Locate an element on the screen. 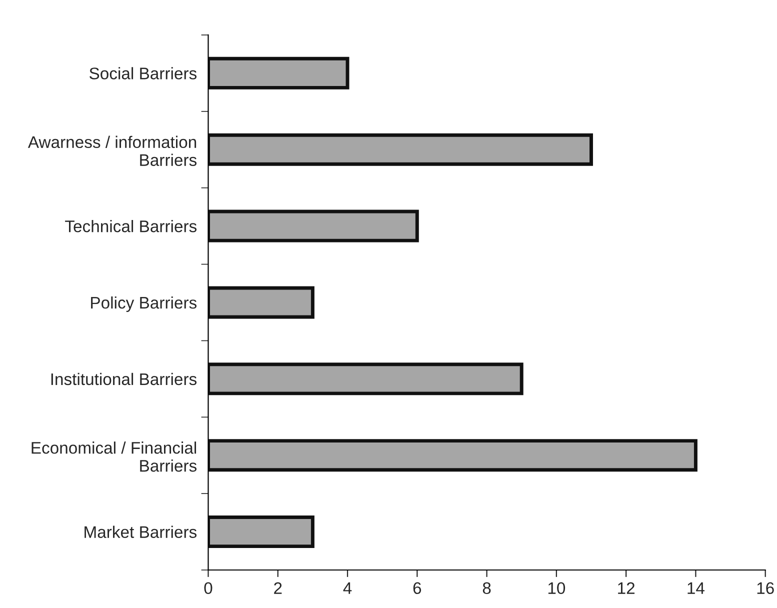  x-tick-label: 16 is located at coordinates (765, 588).